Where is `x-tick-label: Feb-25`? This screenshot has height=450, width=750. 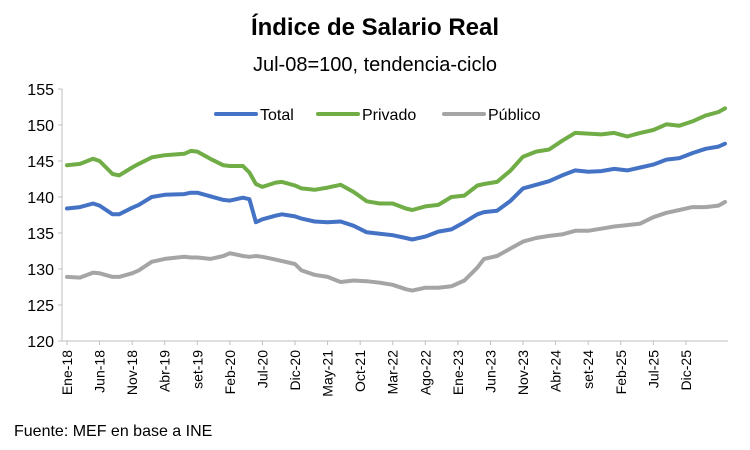
x-tick-label: Feb-25 is located at coordinates (621, 372).